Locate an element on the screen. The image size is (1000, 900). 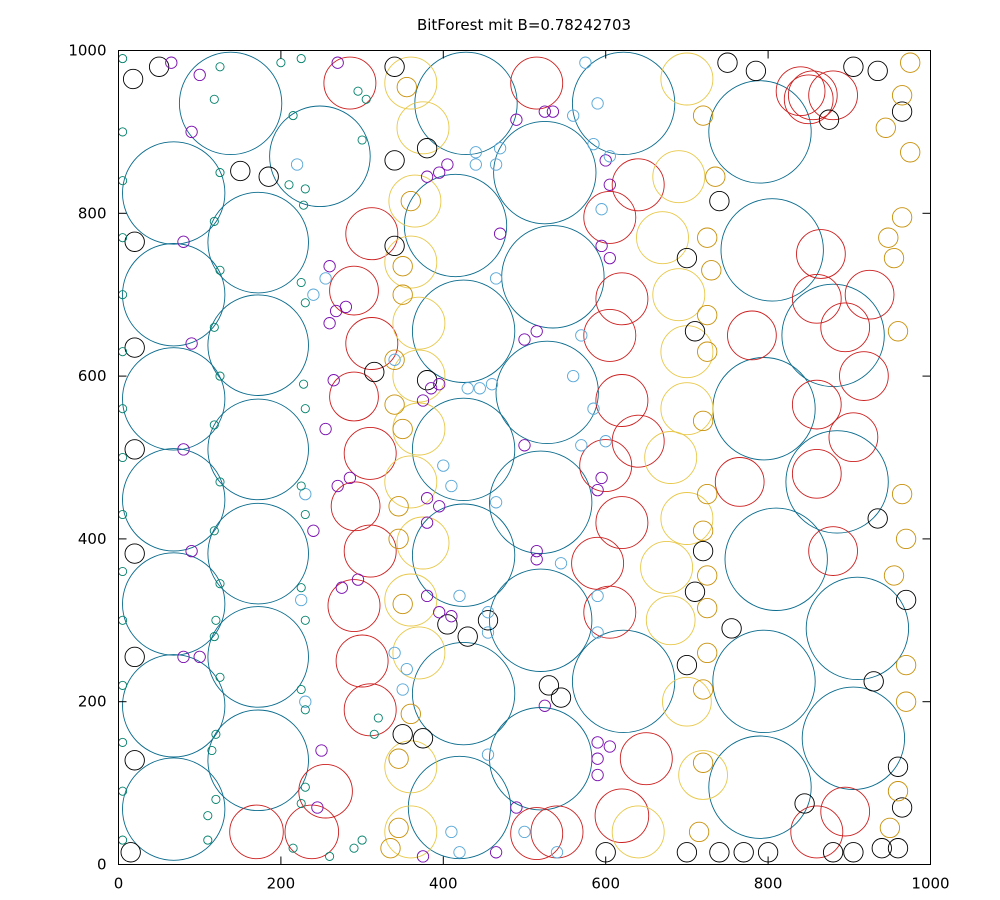
y-tick-label: 600 is located at coordinates (92, 376).